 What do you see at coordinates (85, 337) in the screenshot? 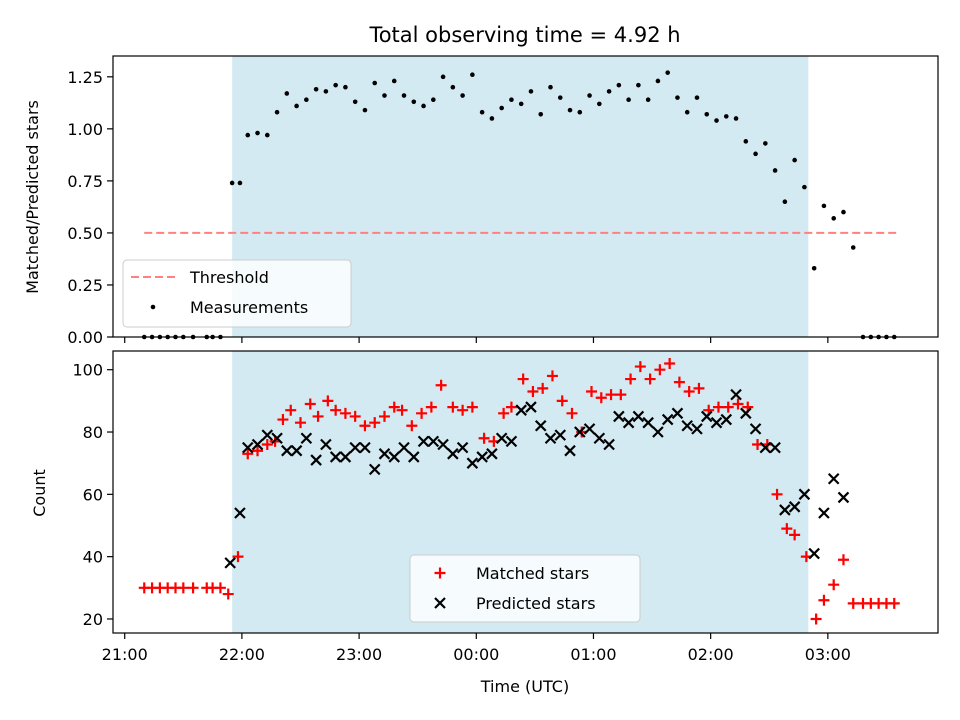
I see `top-y-tick-label: 0.00` at bounding box center [85, 337].